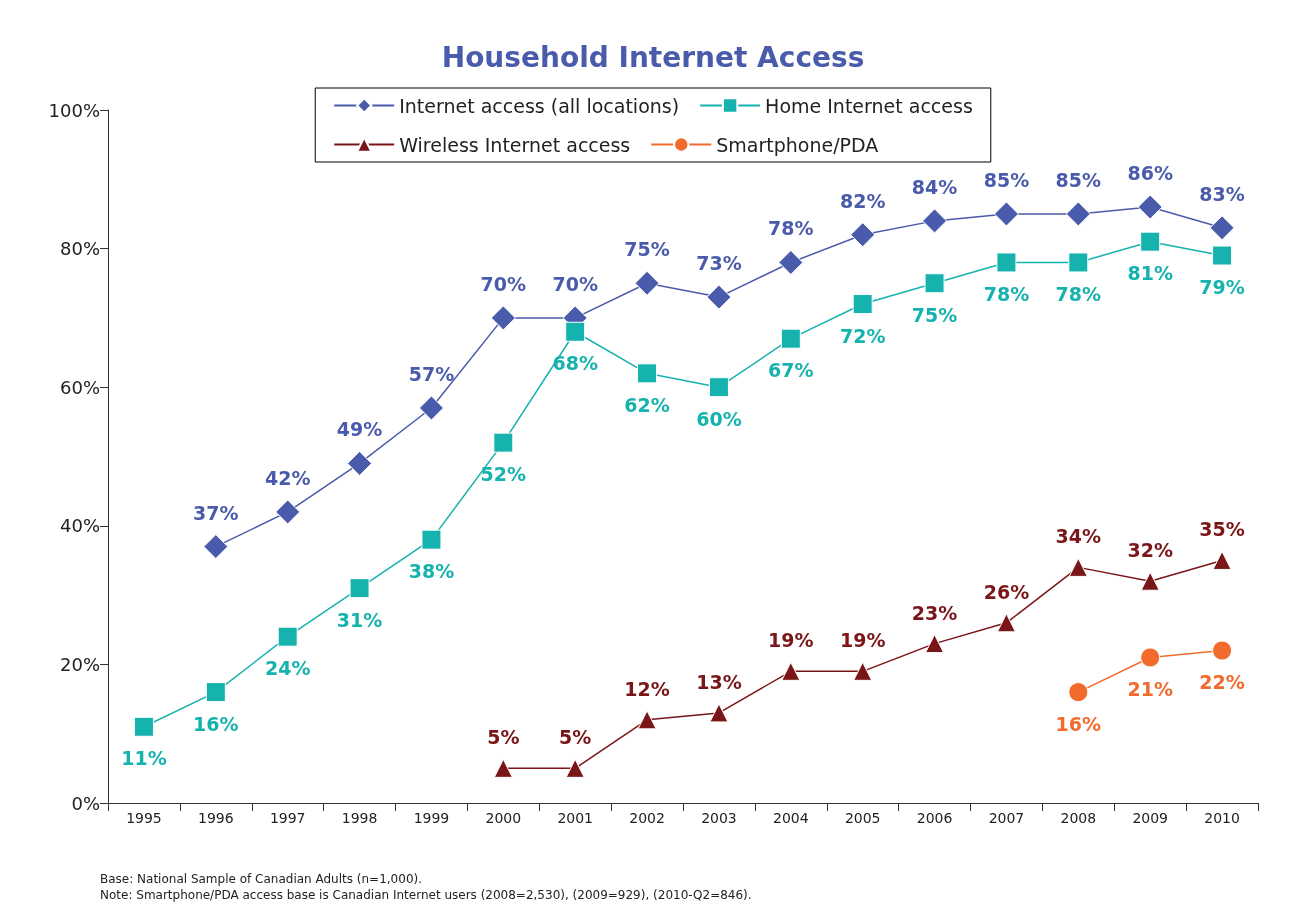 The height and width of the screenshot is (922, 1314). Describe the element at coordinates (575, 737) in the screenshot. I see `data-label: 5%` at that location.